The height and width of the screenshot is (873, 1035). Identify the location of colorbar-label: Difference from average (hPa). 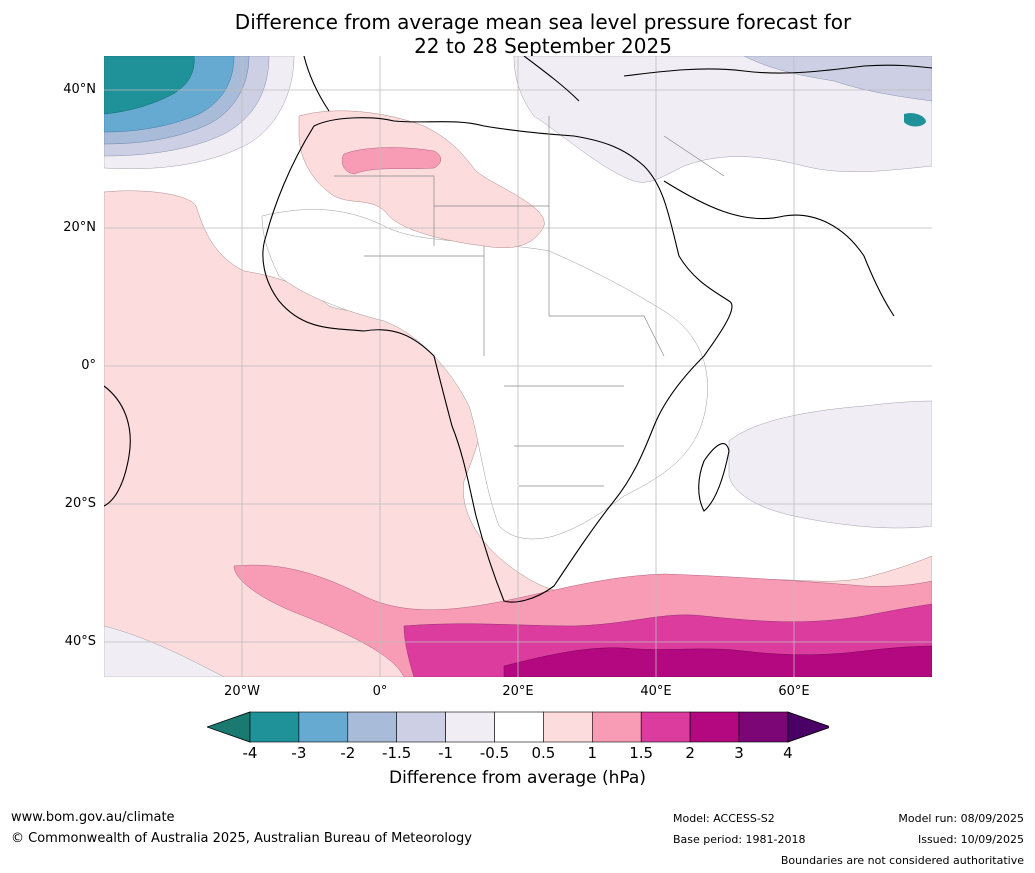
(517, 778).